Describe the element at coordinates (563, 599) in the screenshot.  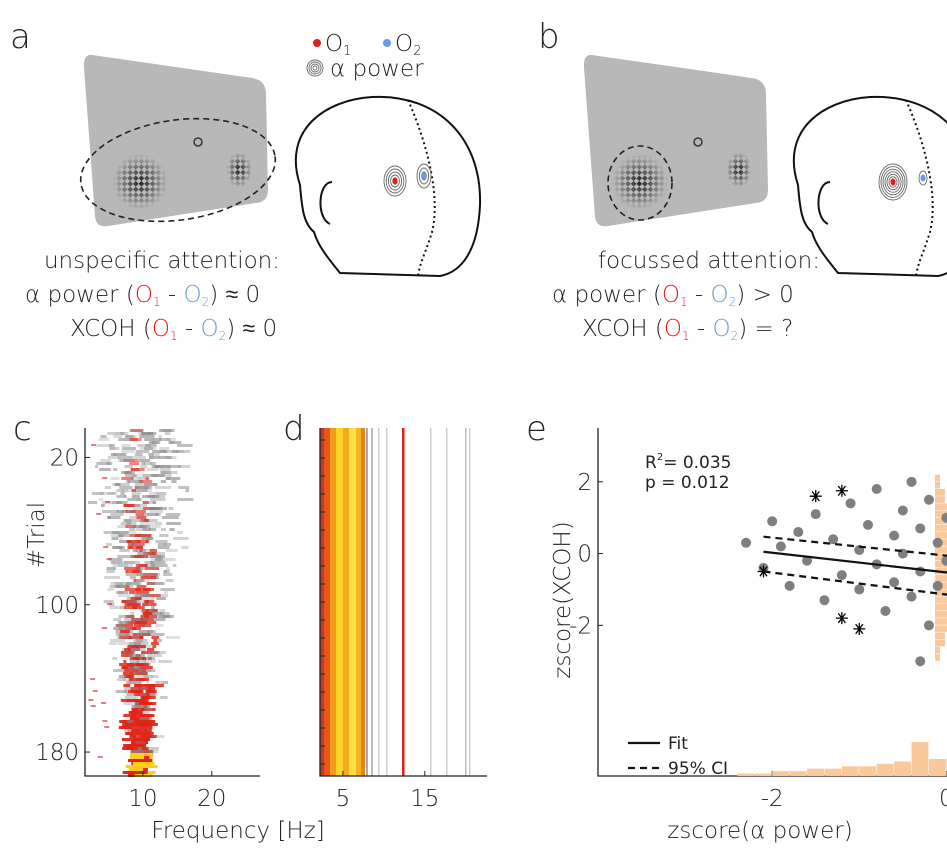
I see `y-axis-label: zscore(XCOH)` at that location.